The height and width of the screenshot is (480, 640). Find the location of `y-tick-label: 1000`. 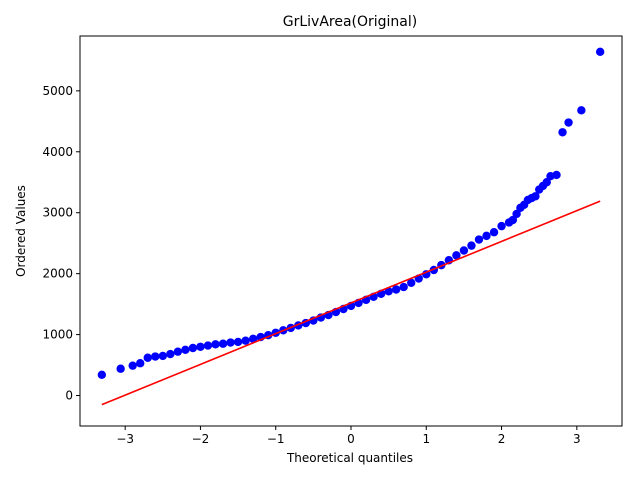

y-tick-label: 1000 is located at coordinates (57, 335).